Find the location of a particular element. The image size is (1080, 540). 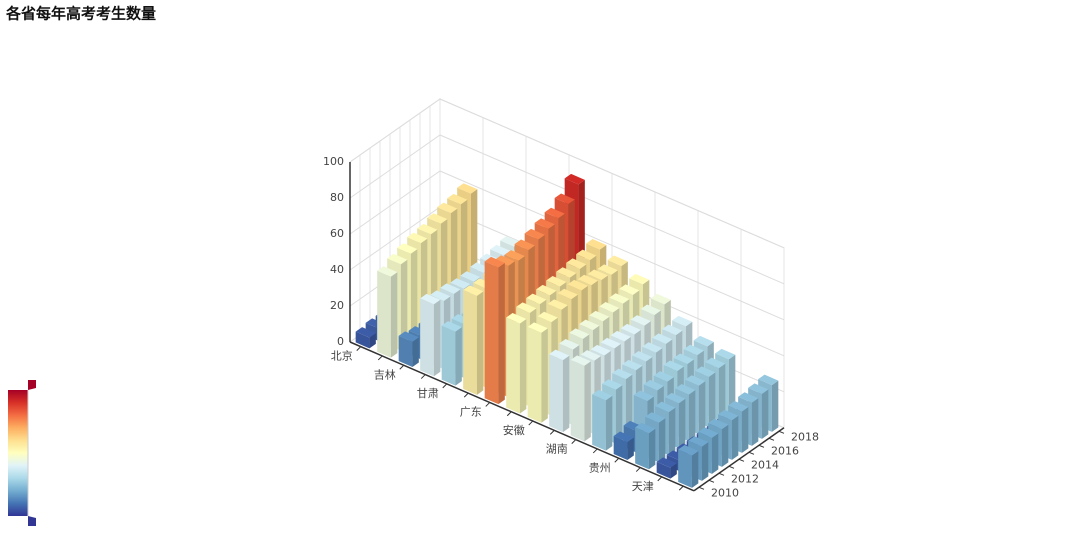

x-tick-label: 贵州 is located at coordinates (600, 467).